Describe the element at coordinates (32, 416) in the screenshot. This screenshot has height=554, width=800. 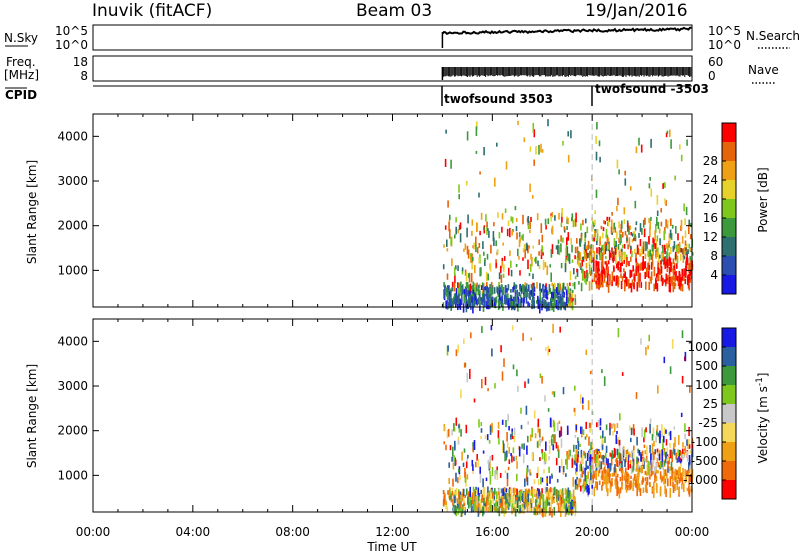
I see `velocity-ylabel: Slant Range [km]` at that location.